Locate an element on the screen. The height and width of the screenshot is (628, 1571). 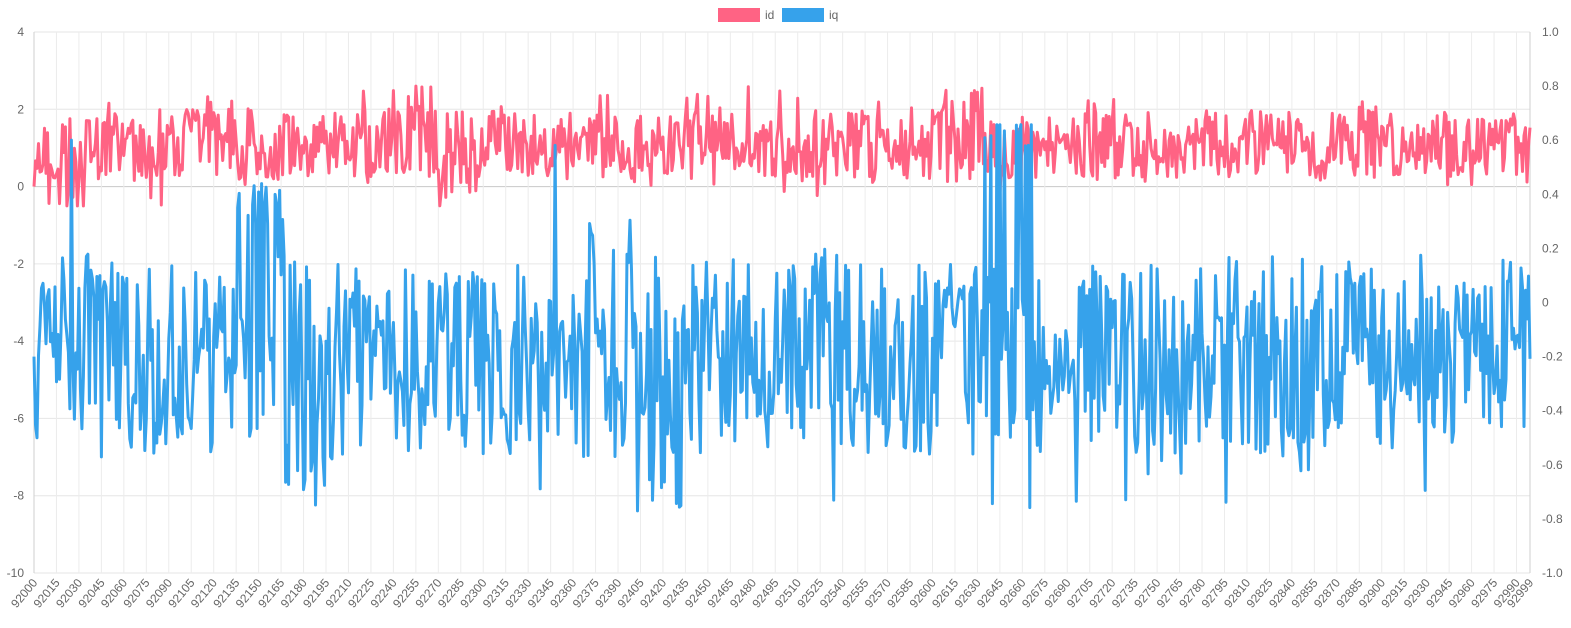
y-axis-left: 4 2 0 -2 -4 -6 -8 -10 is located at coordinates (16, 302).